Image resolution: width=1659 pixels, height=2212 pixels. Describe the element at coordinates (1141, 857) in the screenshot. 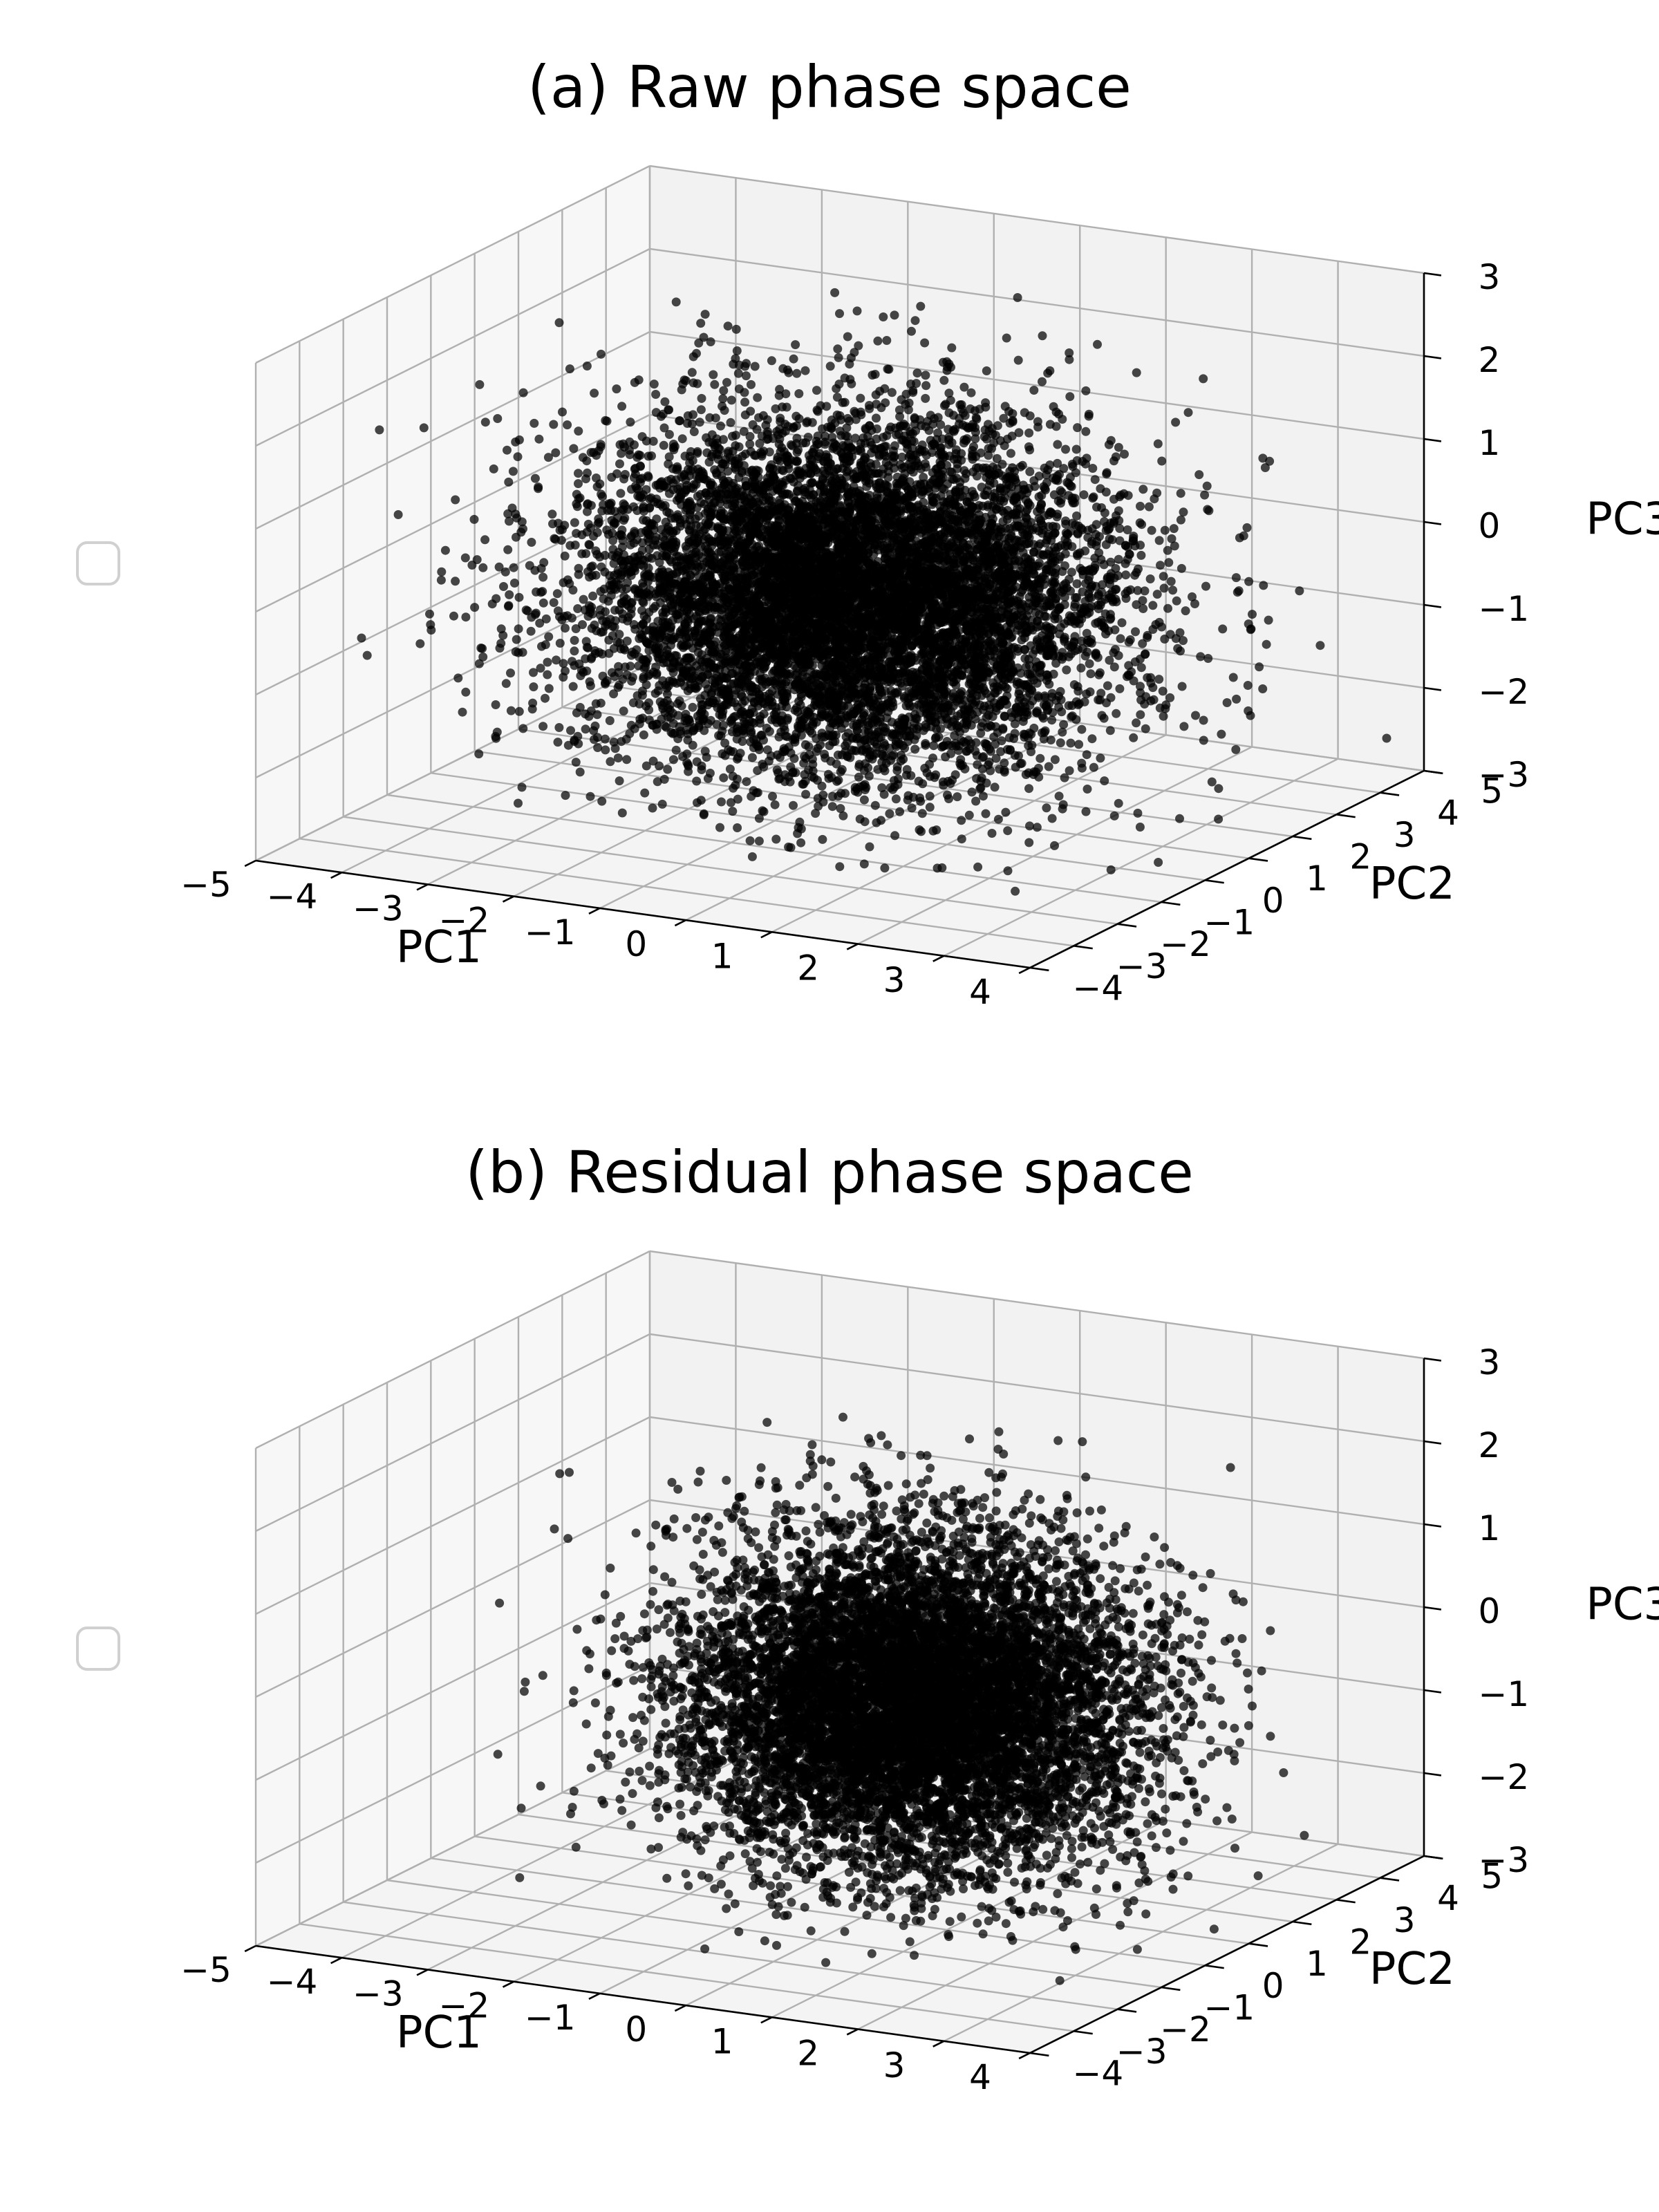

I see `gridline-x-floor` at that location.